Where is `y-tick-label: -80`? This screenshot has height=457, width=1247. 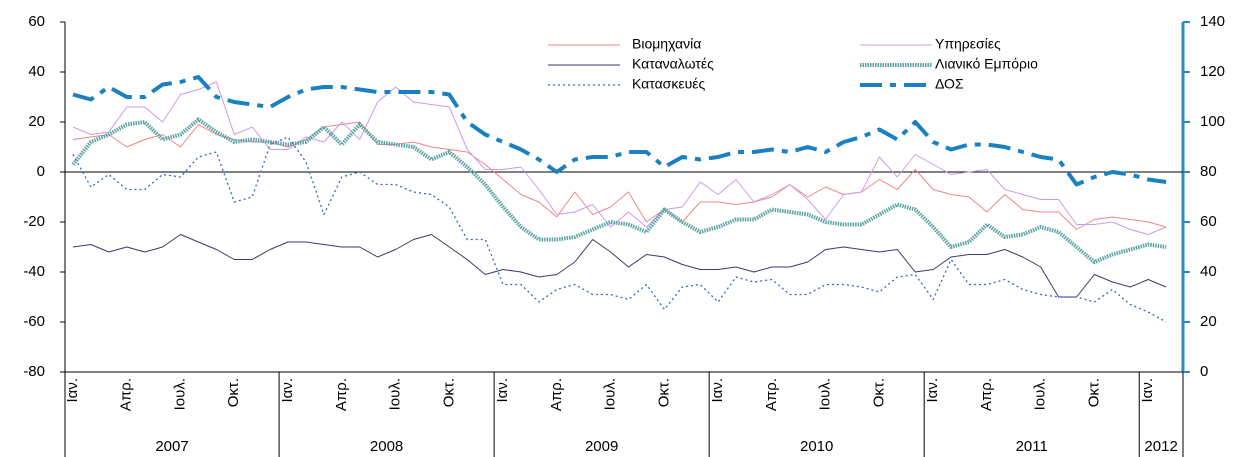
y-tick-label: -80 is located at coordinates (34, 371).